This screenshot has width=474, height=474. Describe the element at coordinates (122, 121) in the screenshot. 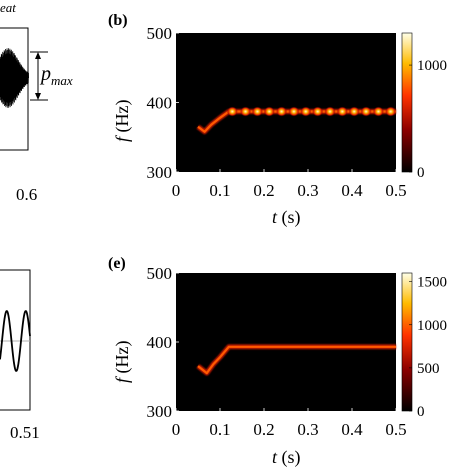

I see `panel-b-ylabel: f (Hz)` at that location.